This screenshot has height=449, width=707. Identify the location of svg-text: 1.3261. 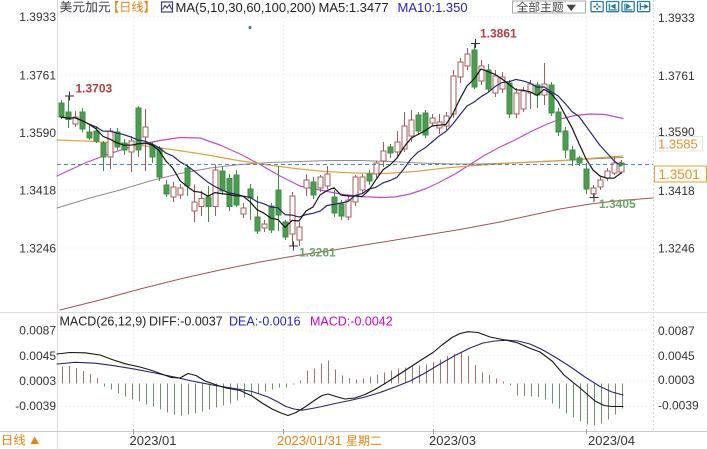
(317, 253).